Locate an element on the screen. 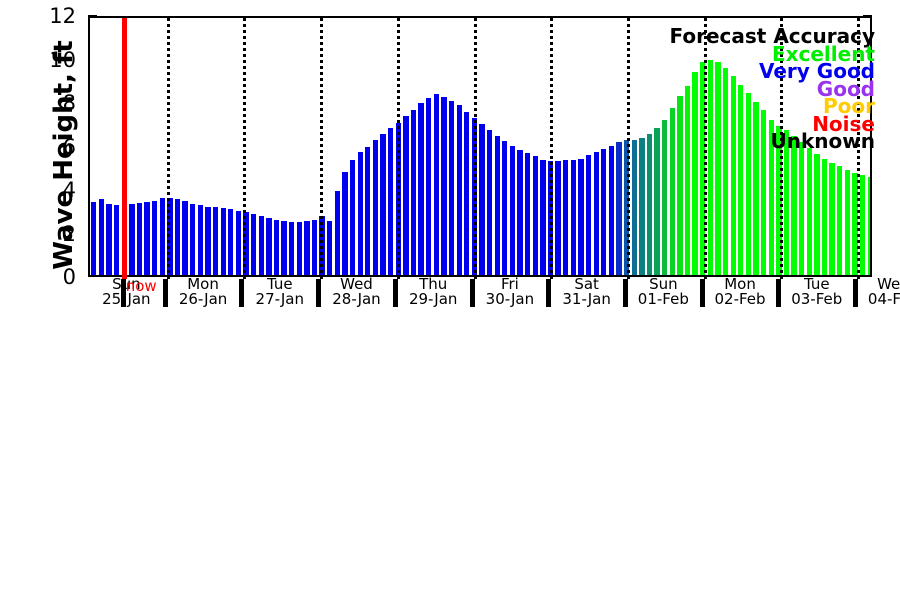  day-label: Wed04-Feb is located at coordinates (877, 292).